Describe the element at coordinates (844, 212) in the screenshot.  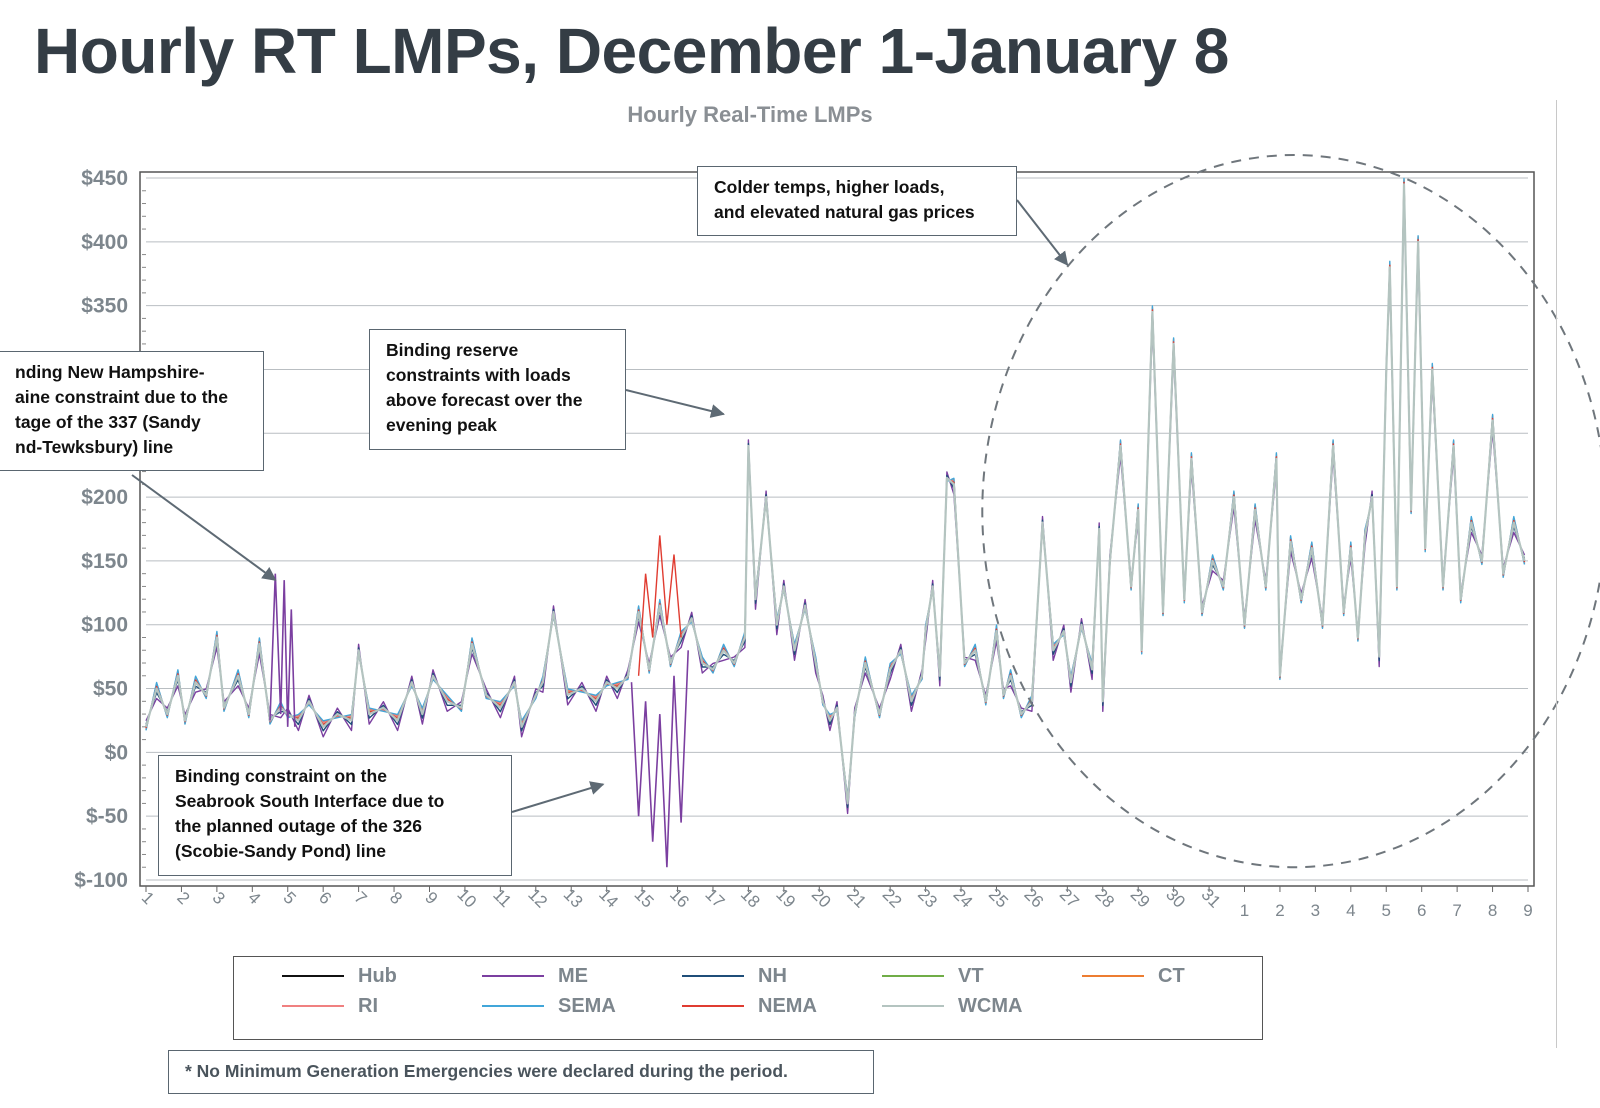
I see `annotation-line: and elevated natural gas prices` at that location.